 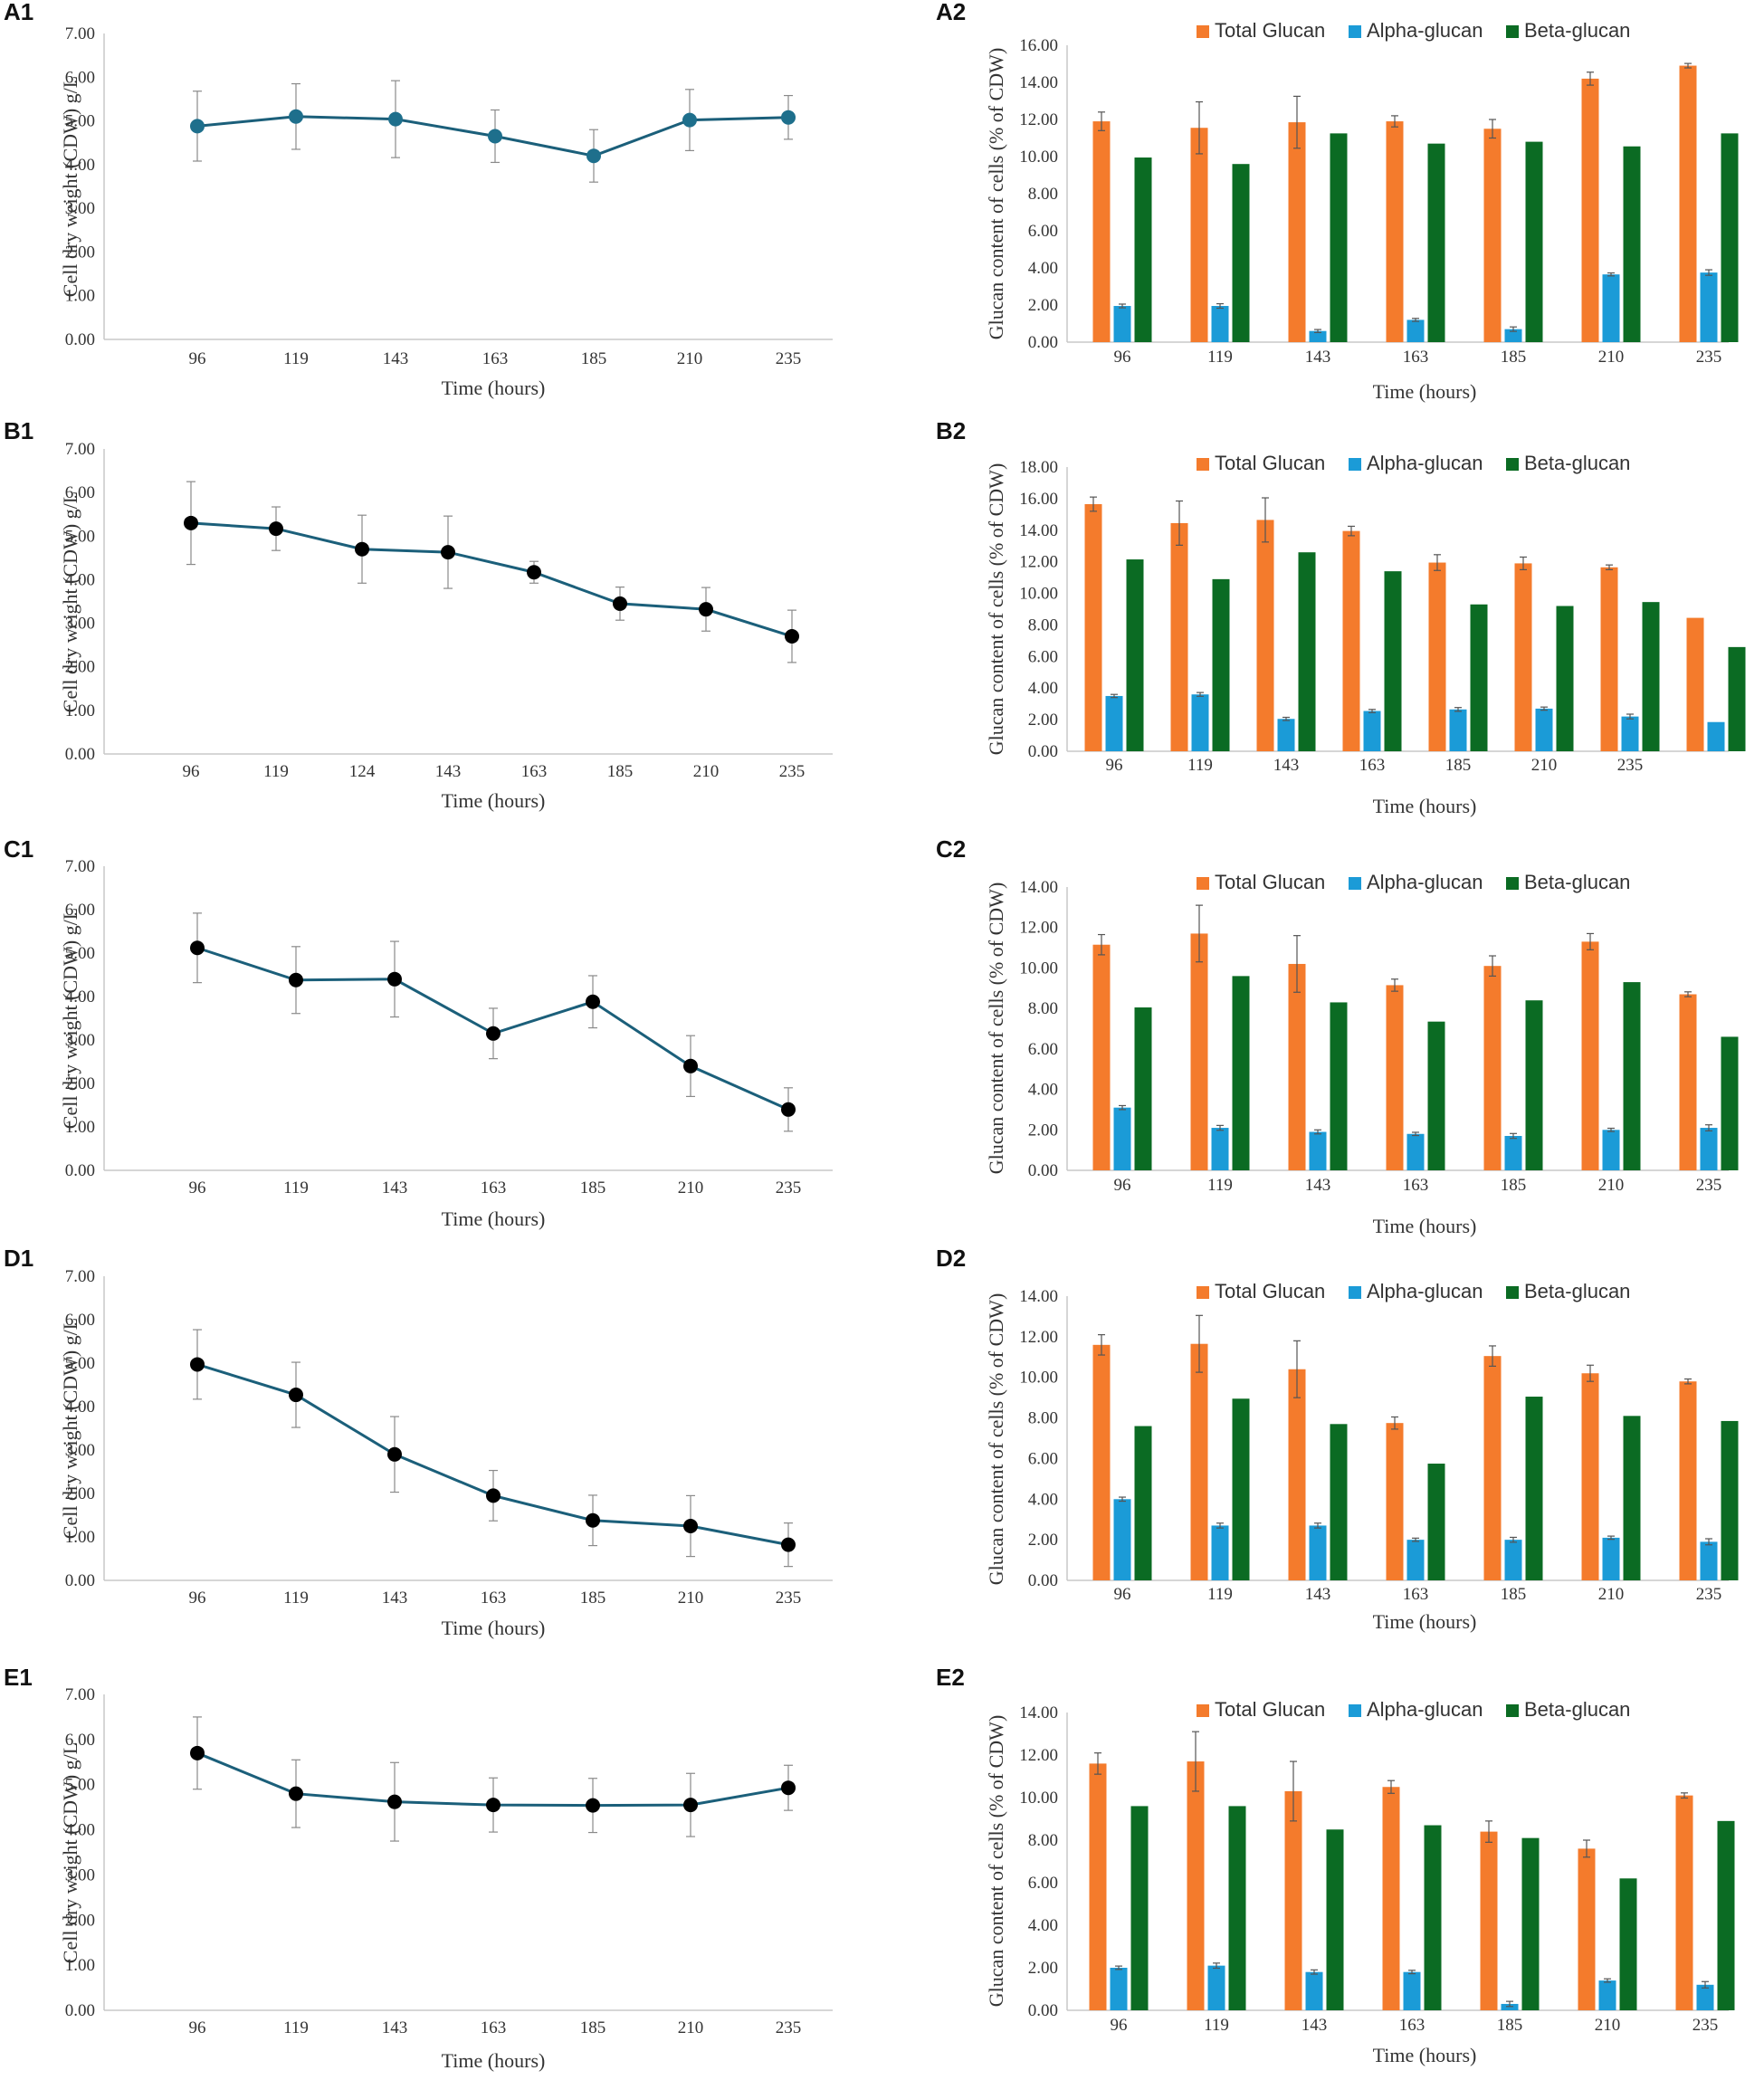 What do you see at coordinates (80, 1965) in the screenshot?
I see `y-tick-label: 1.00` at bounding box center [80, 1965].